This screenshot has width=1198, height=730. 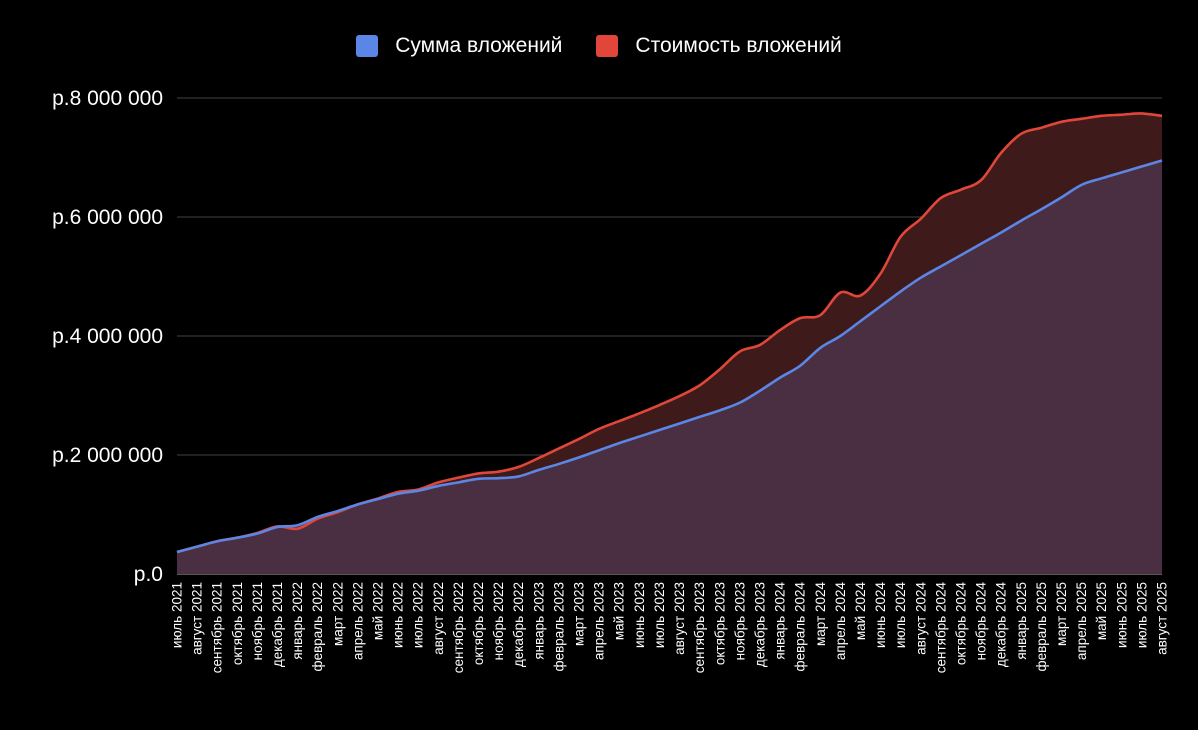 I want to click on legend-swatch-value, so click(x=607, y=46).